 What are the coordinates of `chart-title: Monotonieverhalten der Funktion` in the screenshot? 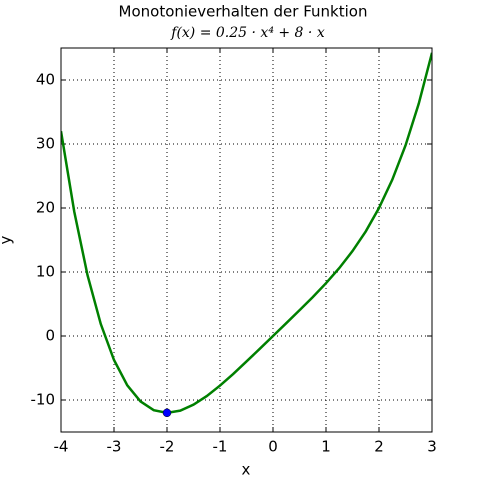 It's located at (243, 12).